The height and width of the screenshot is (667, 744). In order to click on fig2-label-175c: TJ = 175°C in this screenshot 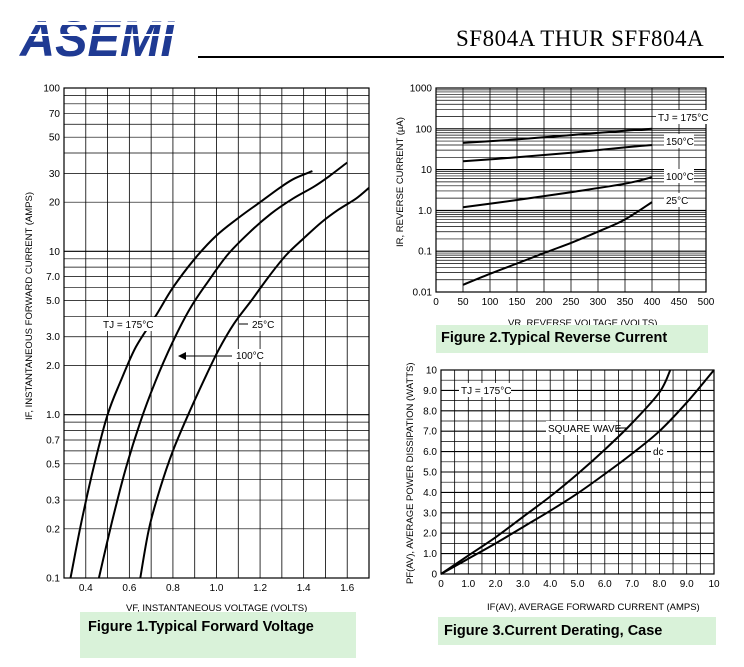, I will do `click(683, 118)`.